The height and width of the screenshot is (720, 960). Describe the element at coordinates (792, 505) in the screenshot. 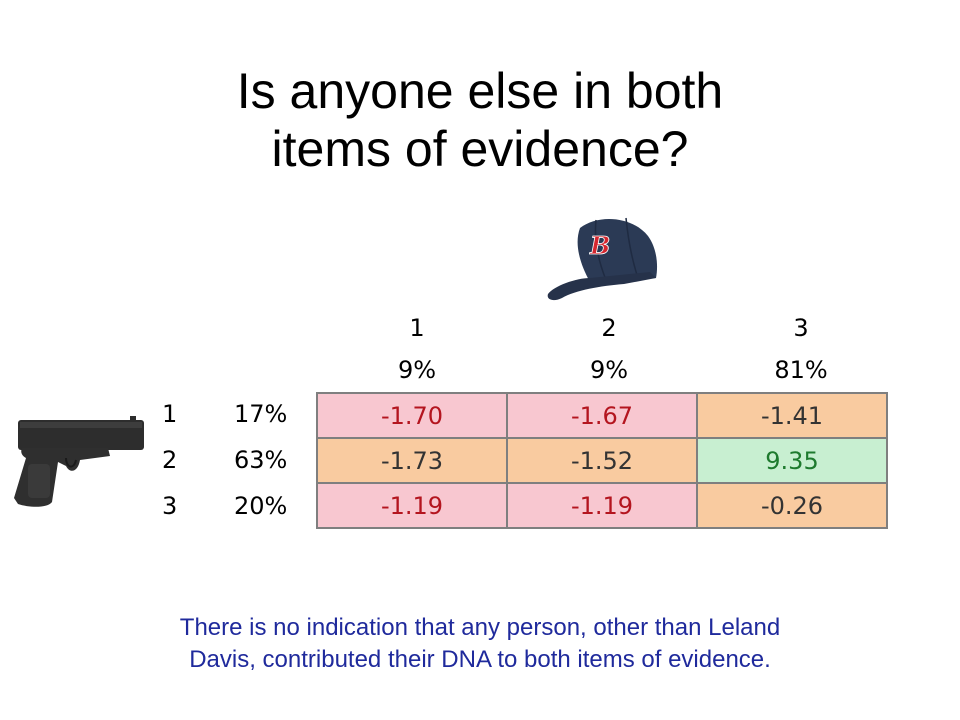

I see `cell-r3-c3: -0.26` at that location.